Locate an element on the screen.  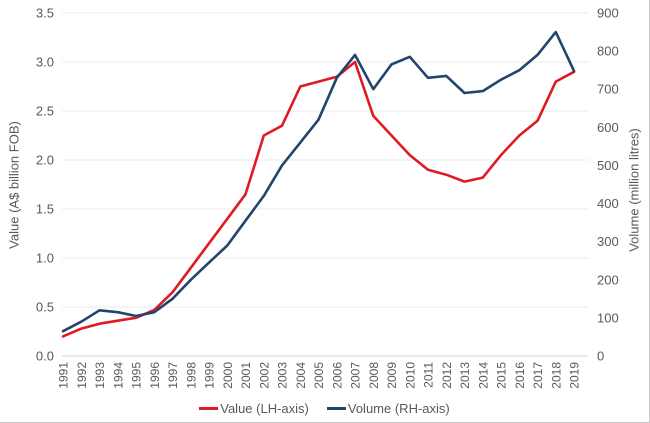
x-axis-tick: 2016 is located at coordinates (520, 375).